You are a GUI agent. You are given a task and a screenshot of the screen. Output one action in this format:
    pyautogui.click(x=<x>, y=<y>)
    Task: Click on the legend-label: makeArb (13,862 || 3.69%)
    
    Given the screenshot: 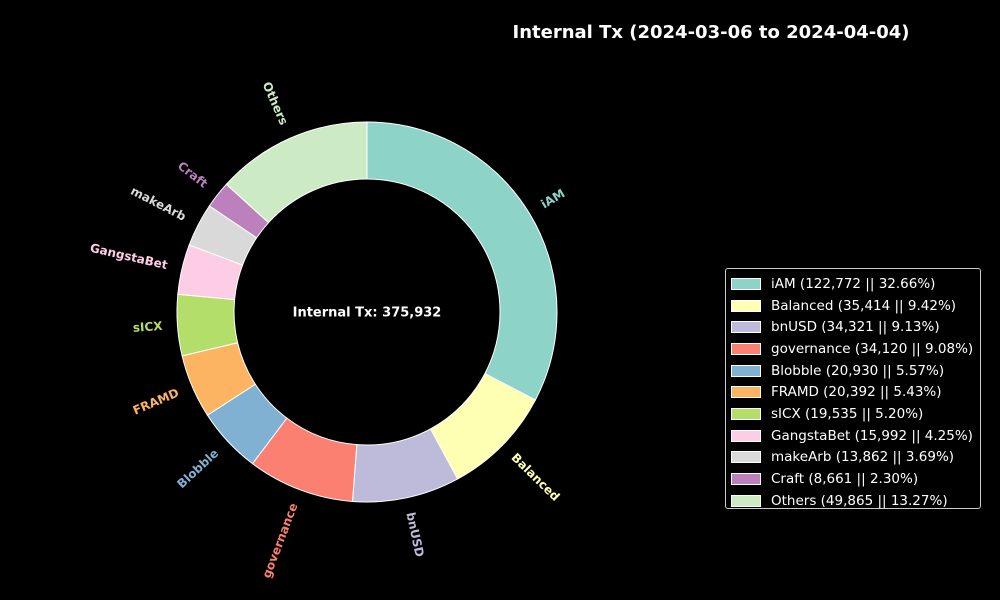 What is the action you would take?
    pyautogui.click(x=863, y=457)
    